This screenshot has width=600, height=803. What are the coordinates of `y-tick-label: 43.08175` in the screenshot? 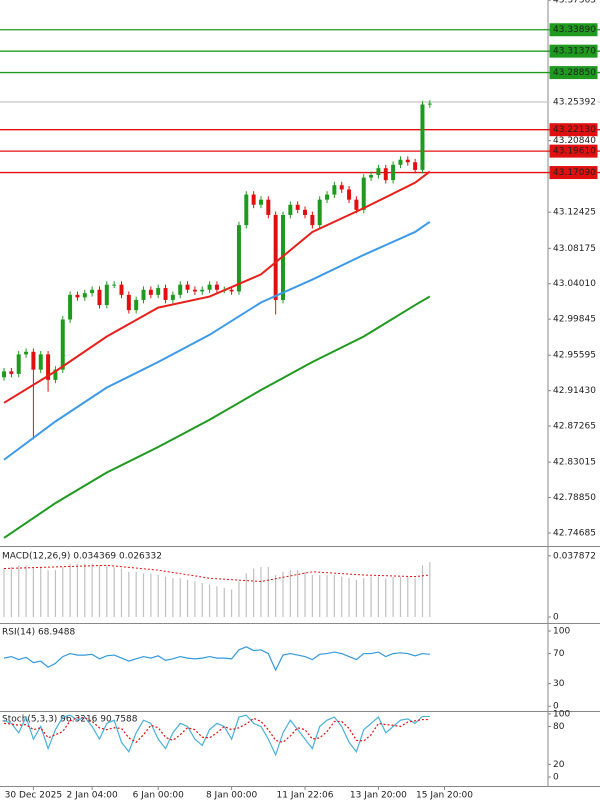 It's located at (574, 249).